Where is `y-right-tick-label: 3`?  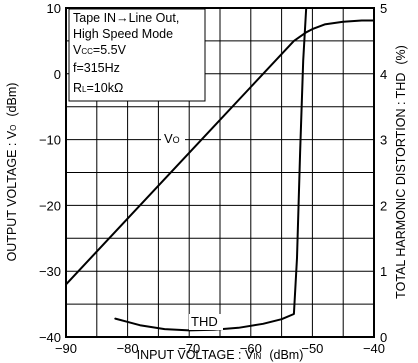
y-right-tick-label: 3 is located at coordinates (383, 140).